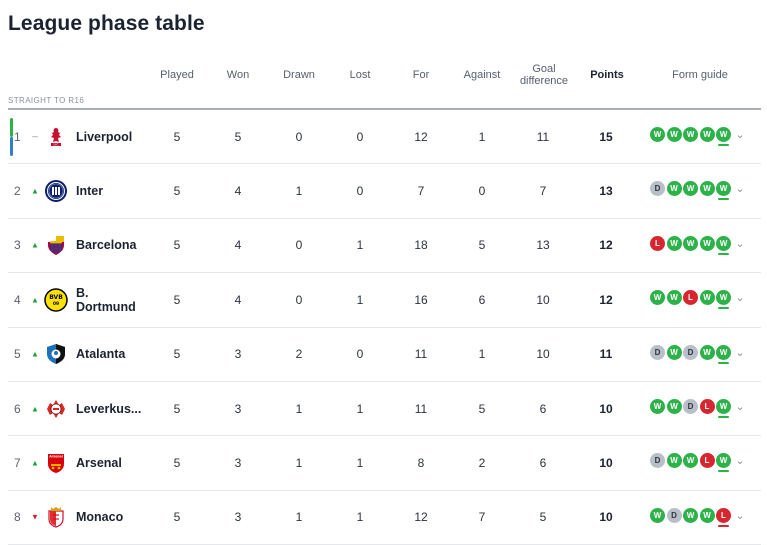 Image resolution: width=767 pixels, height=545 pixels. I want to click on position: 5, so click(17, 354).